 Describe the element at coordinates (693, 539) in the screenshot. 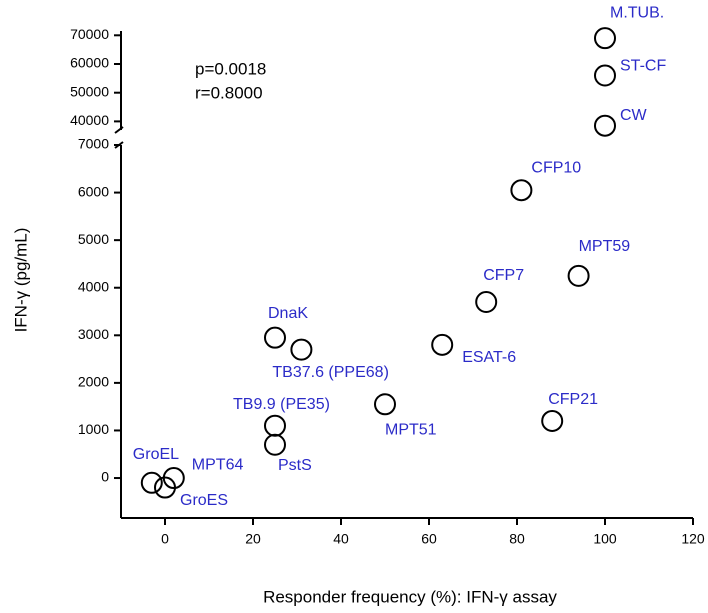

I see `x-tick-label: 120` at that location.